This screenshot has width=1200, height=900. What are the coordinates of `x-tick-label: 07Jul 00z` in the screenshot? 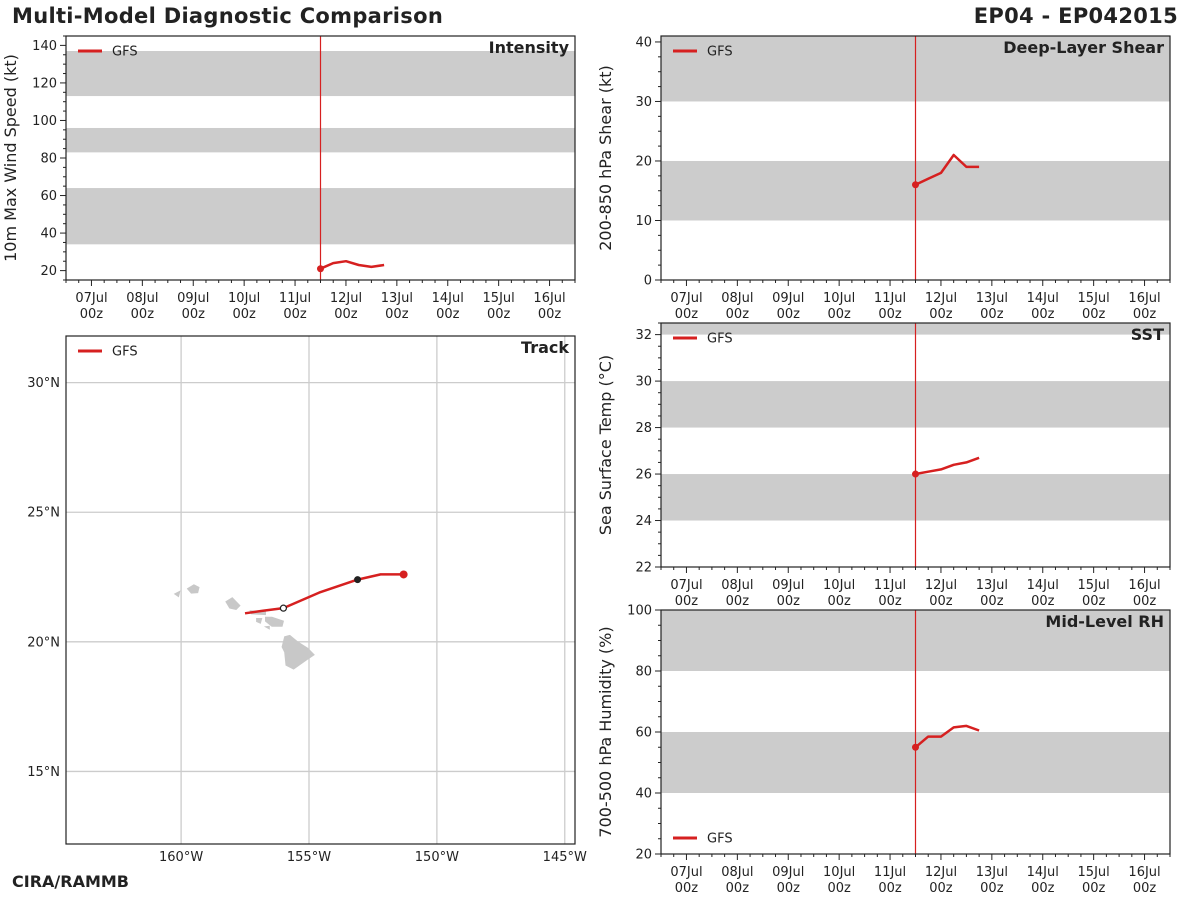 It's located at (686, 880).